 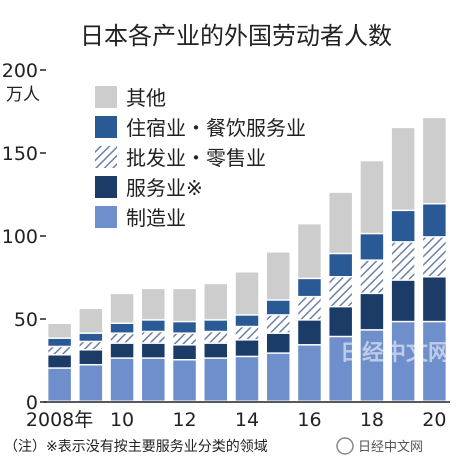 What do you see at coordinates (23, 95) in the screenshot?
I see `y-unit-label: 万人` at bounding box center [23, 95].